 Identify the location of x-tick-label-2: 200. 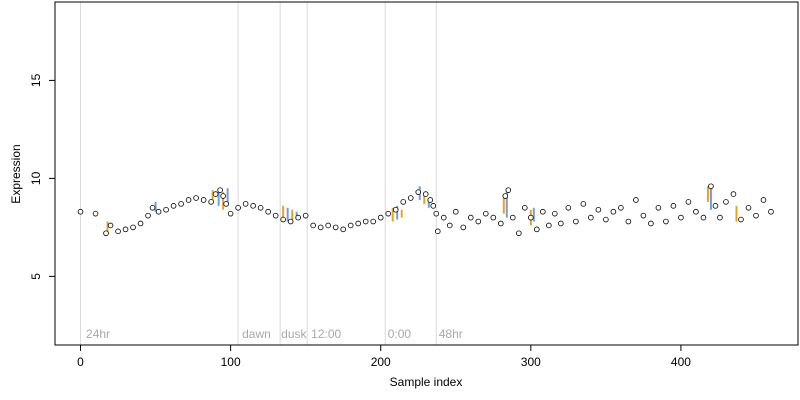
(381, 362).